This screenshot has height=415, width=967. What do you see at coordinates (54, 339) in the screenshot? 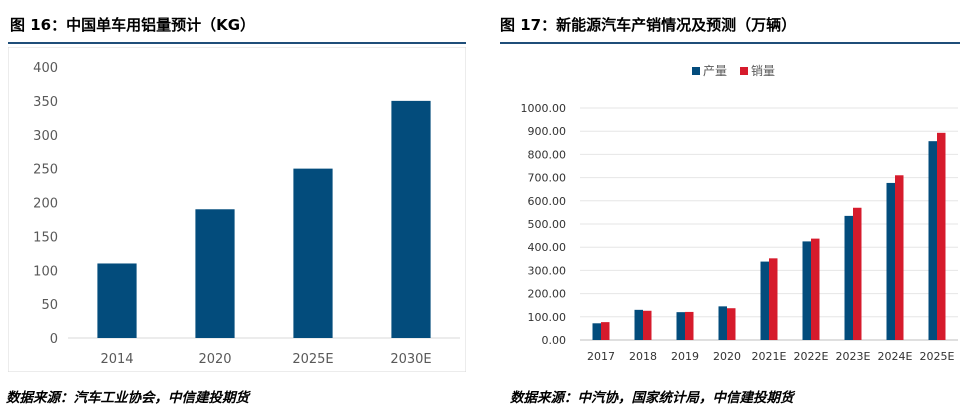
I see `y-tick-label: 0` at bounding box center [54, 339].